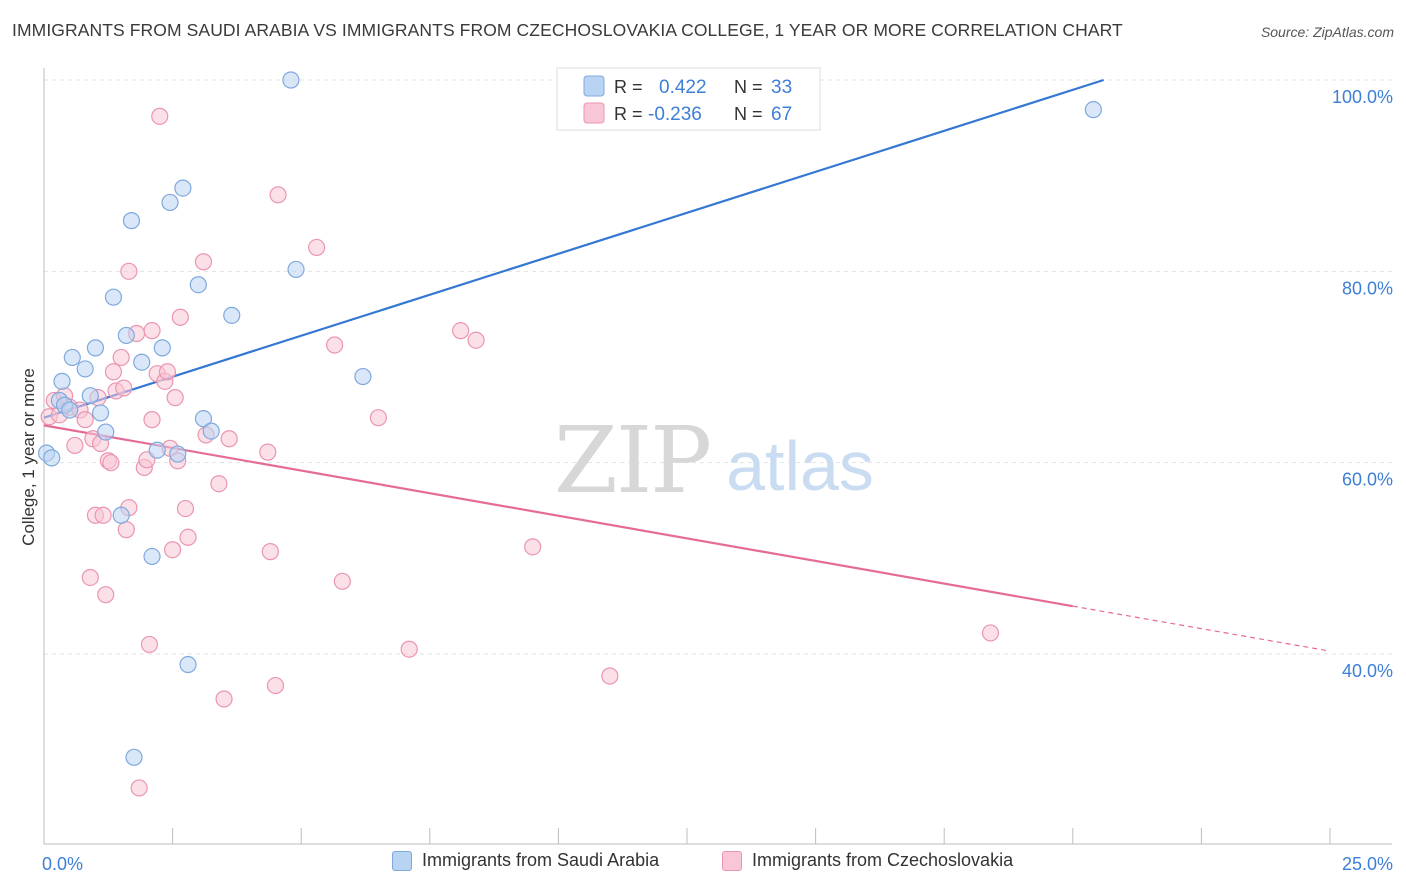 The height and width of the screenshot is (892, 1406). Describe the element at coordinates (688, 99) in the screenshot. I see `inset-legend: R = 0.422 N = 33 R = -0.236 N = 67` at that location.